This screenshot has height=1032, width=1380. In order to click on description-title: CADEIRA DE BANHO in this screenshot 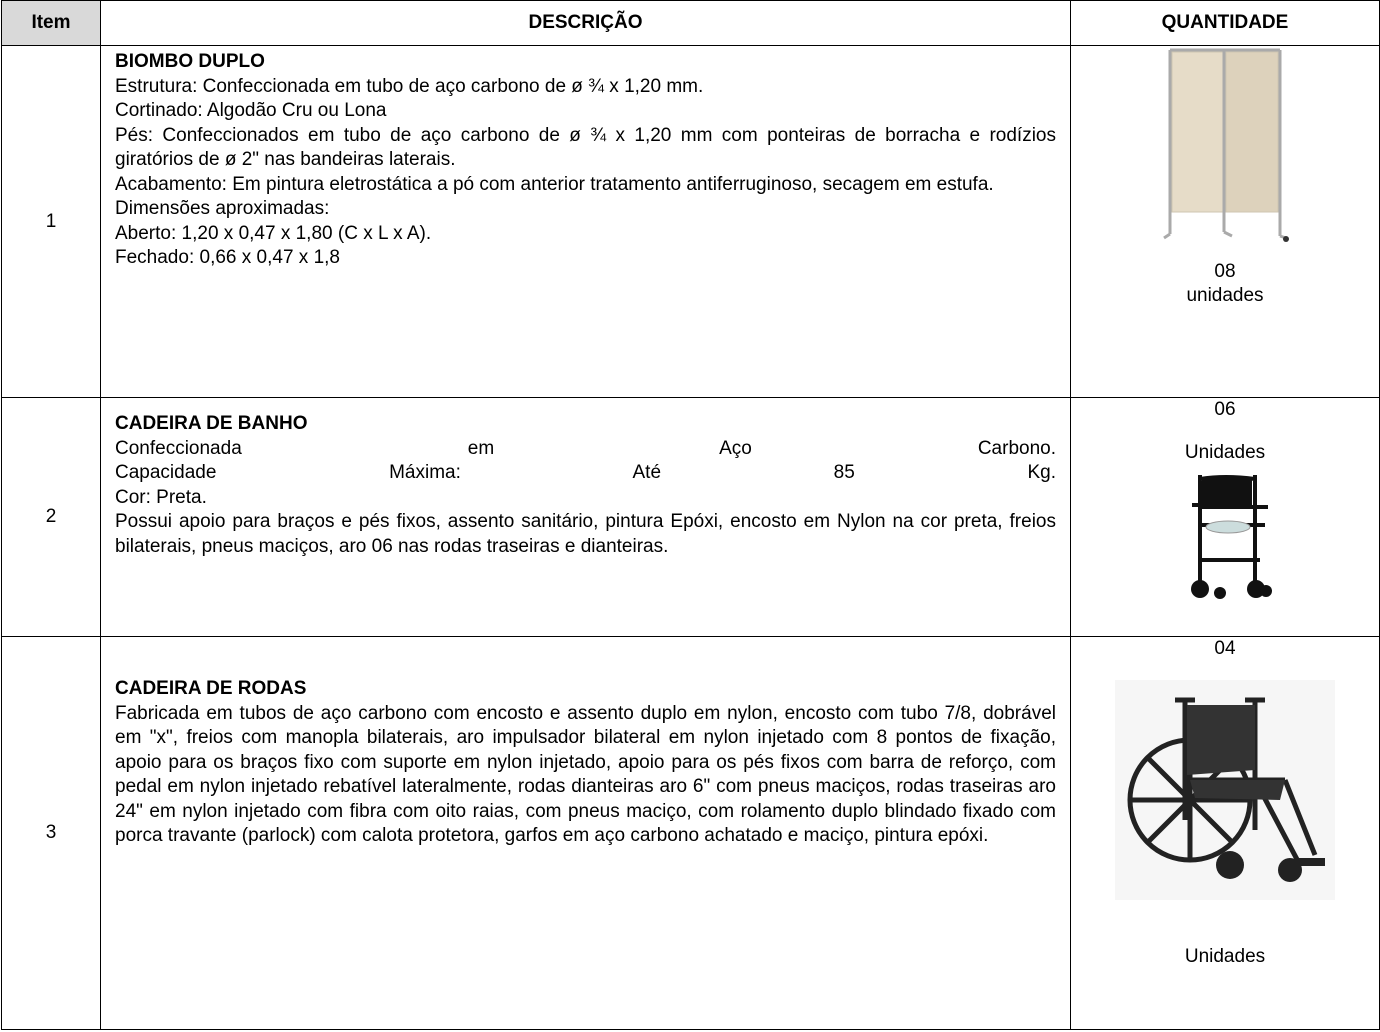, I will do `click(211, 423)`.